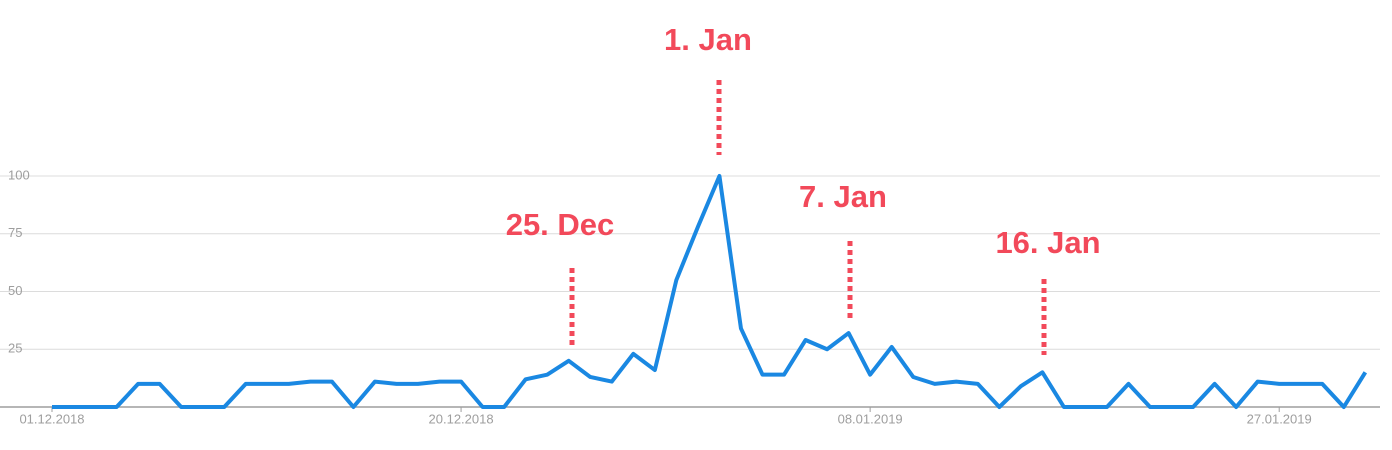 Image resolution: width=1392 pixels, height=450 pixels. Describe the element at coordinates (843, 196) in the screenshot. I see `annotation: 7. Jan` at that location.